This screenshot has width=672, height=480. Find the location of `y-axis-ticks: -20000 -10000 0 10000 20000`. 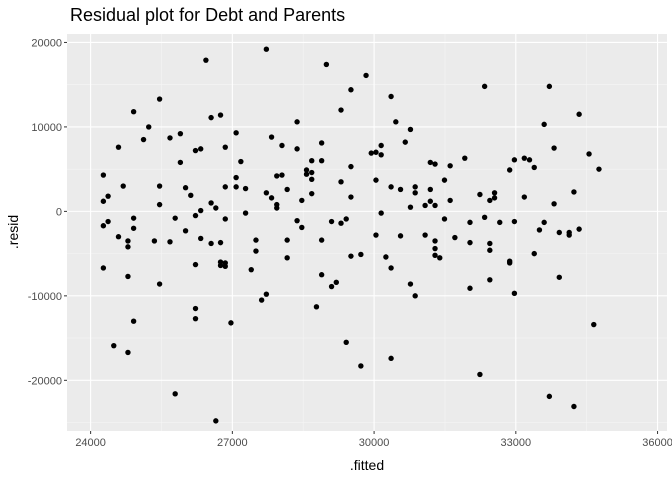

y-axis-ticks: -20000 -10000 0 10000 20000 is located at coordinates (47, 212).